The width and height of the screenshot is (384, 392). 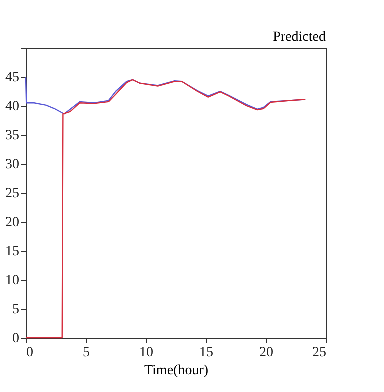 What do you see at coordinates (147, 353) in the screenshot?
I see `x-tick-label: 10` at bounding box center [147, 353].